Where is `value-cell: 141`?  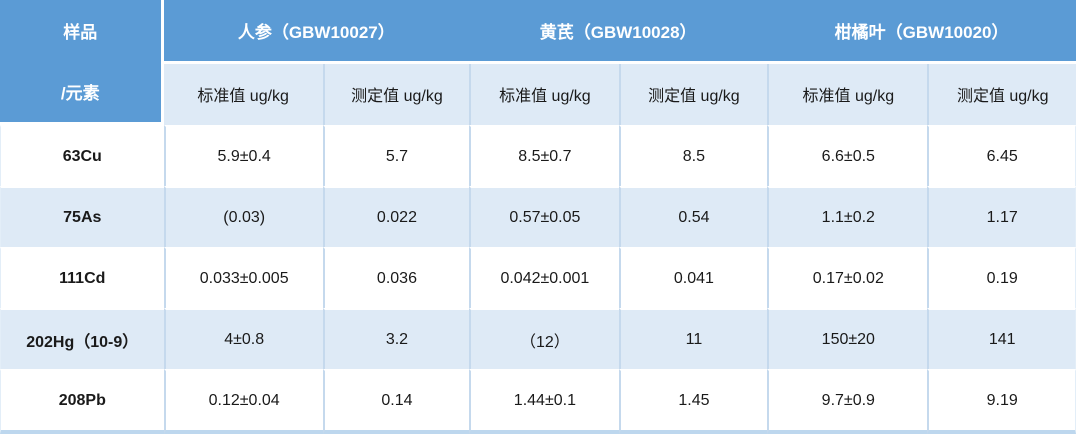
value-cell: 141 is located at coordinates (1001, 338).